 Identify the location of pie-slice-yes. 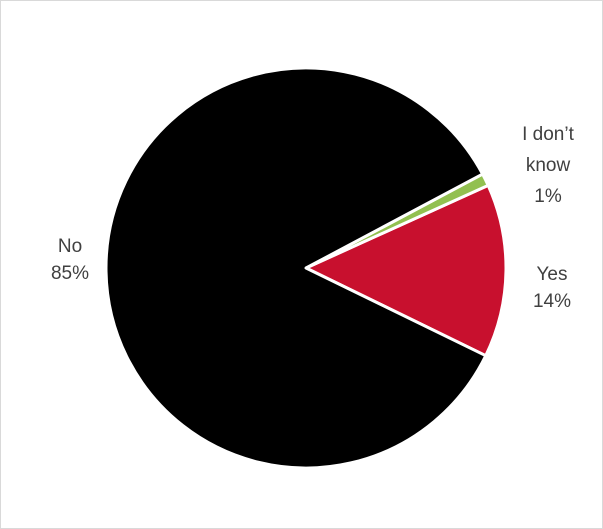
(406, 270).